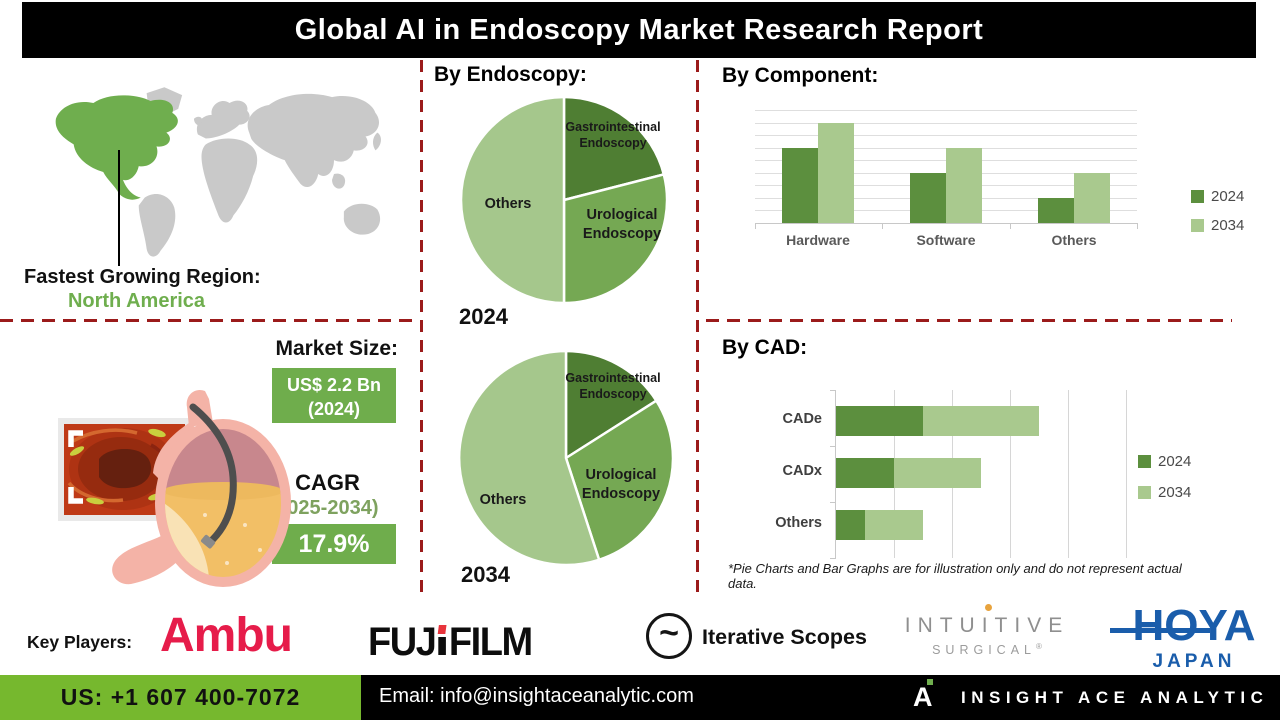 The image size is (1280, 720). What do you see at coordinates (800, 185) in the screenshot?
I see `bar-hardware-2024` at bounding box center [800, 185].